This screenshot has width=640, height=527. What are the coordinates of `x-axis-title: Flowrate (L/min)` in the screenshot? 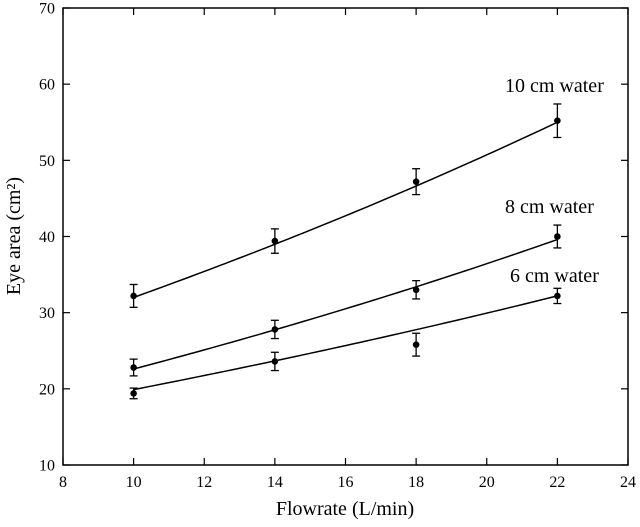 It's located at (345, 509).